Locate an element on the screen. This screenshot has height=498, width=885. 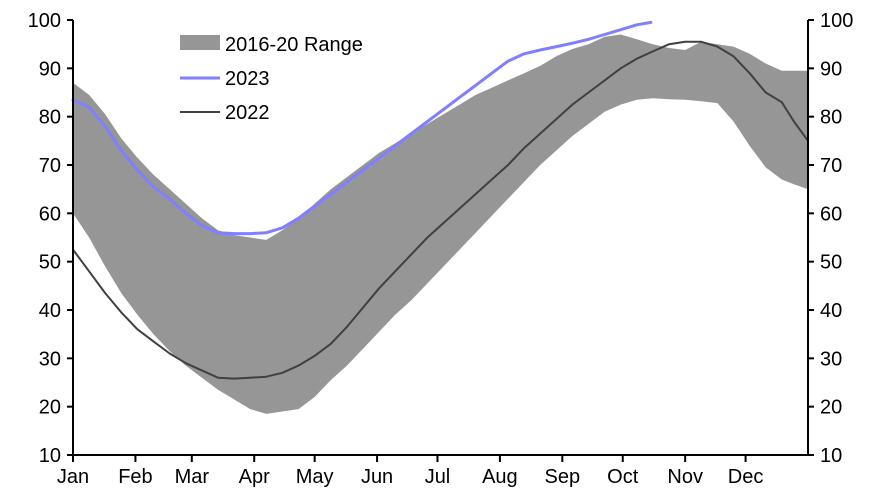
y-tick-label-left: 50 is located at coordinates (50, 263).